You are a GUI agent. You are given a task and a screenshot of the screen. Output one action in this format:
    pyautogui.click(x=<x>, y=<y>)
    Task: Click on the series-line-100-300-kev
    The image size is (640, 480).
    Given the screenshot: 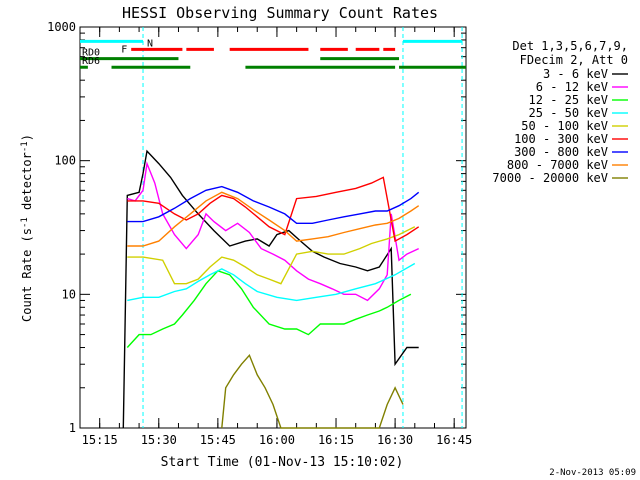 What is the action you would take?
    pyautogui.click(x=273, y=209)
    